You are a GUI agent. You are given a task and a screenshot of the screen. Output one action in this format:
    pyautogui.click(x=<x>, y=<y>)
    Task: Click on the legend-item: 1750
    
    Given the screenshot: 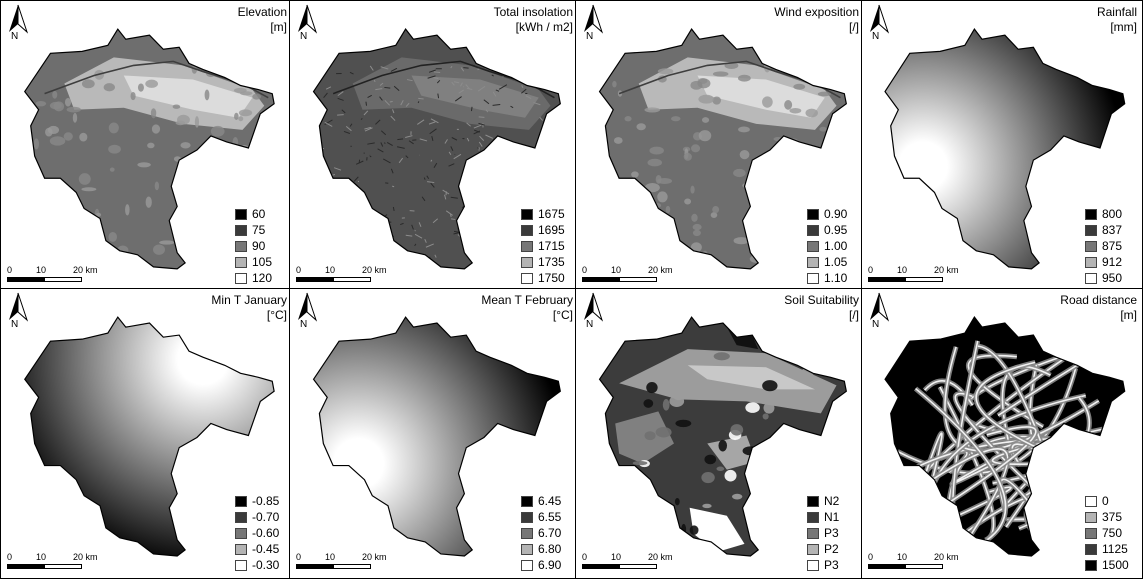 What is the action you would take?
    pyautogui.click(x=546, y=278)
    